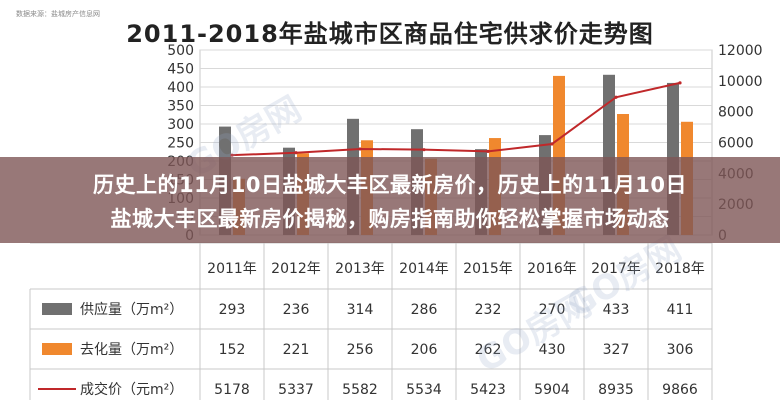 The height and width of the screenshot is (400, 780). I want to click on y-right-tick-label: 12000, so click(740, 51).